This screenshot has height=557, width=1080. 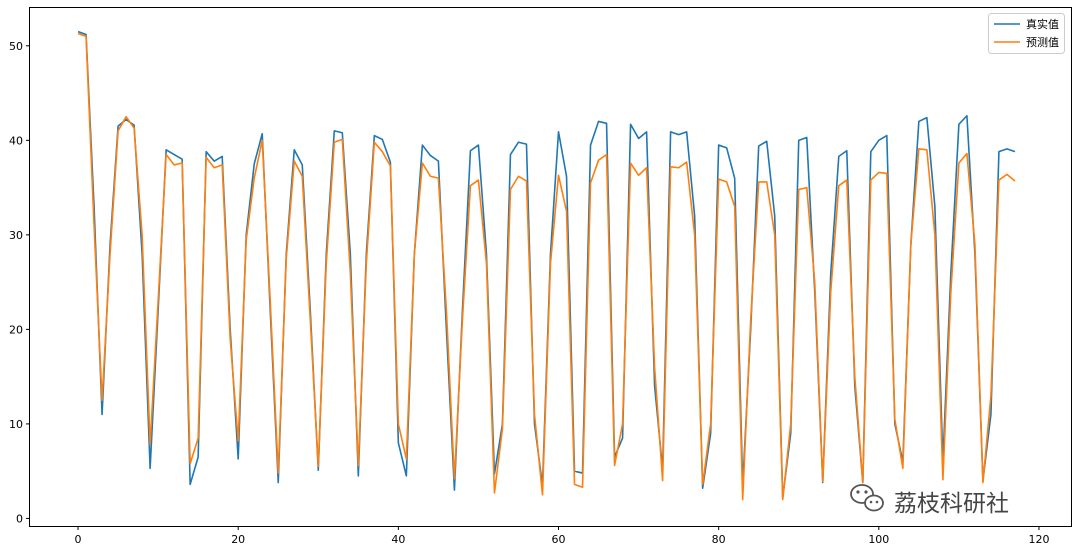 What do you see at coordinates (878, 539) in the screenshot?
I see `x-tick-label: 100` at bounding box center [878, 539].